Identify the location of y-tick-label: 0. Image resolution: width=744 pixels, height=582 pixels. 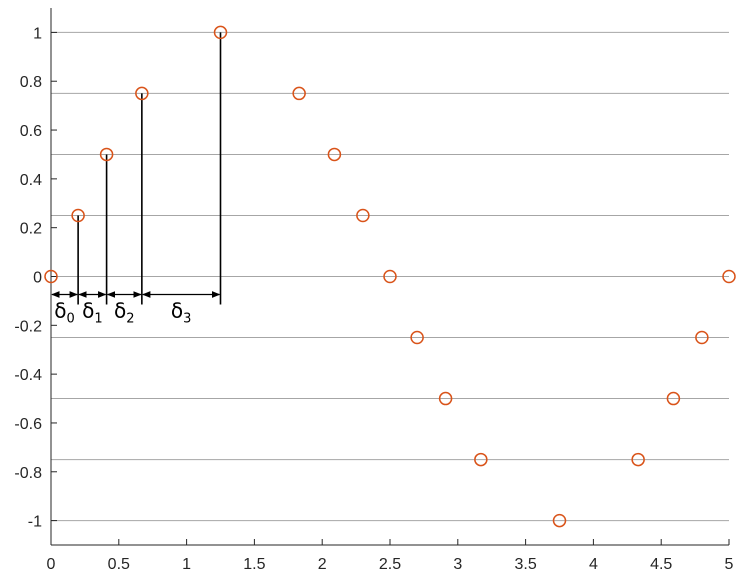
(37, 278).